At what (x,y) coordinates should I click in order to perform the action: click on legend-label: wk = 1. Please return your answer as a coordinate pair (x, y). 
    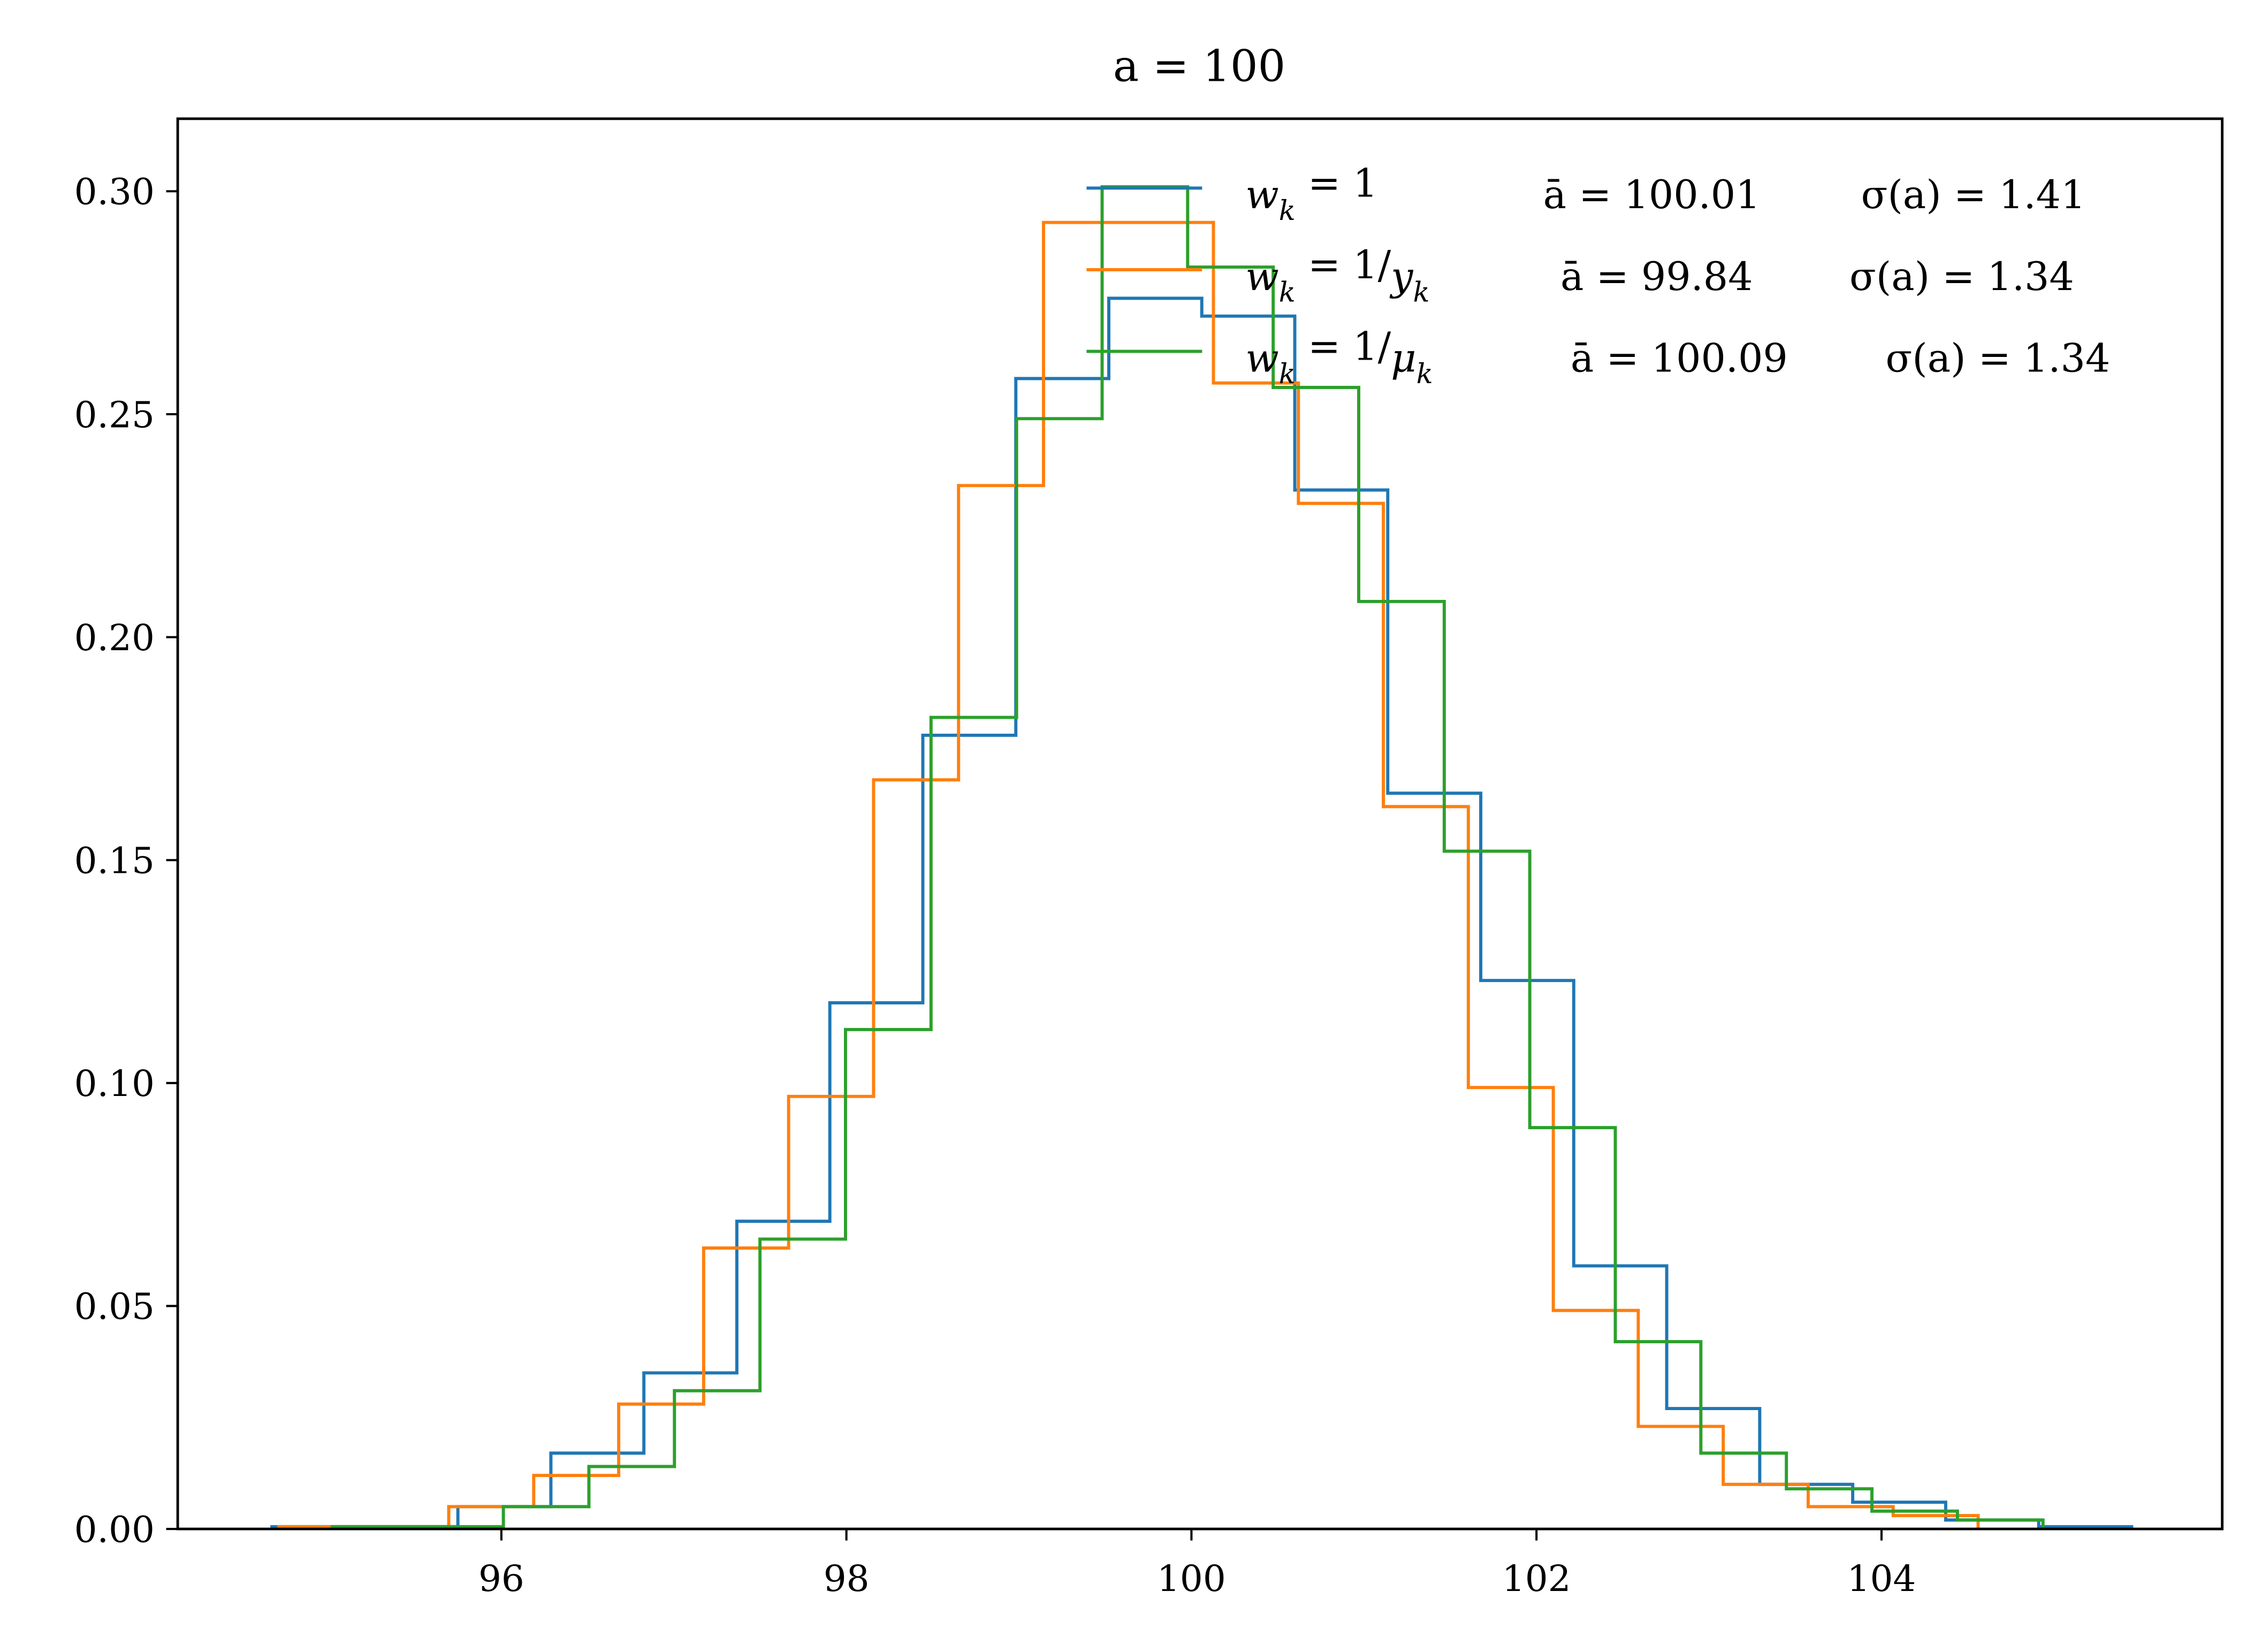
    Looking at the image, I should click on (1311, 194).